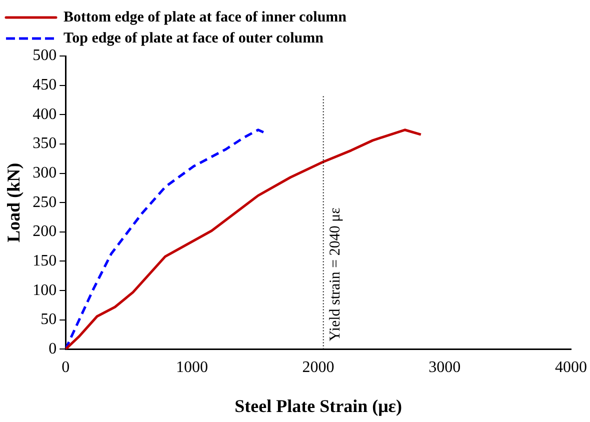  I want to click on y-tick-label: 0, so click(52, 349).